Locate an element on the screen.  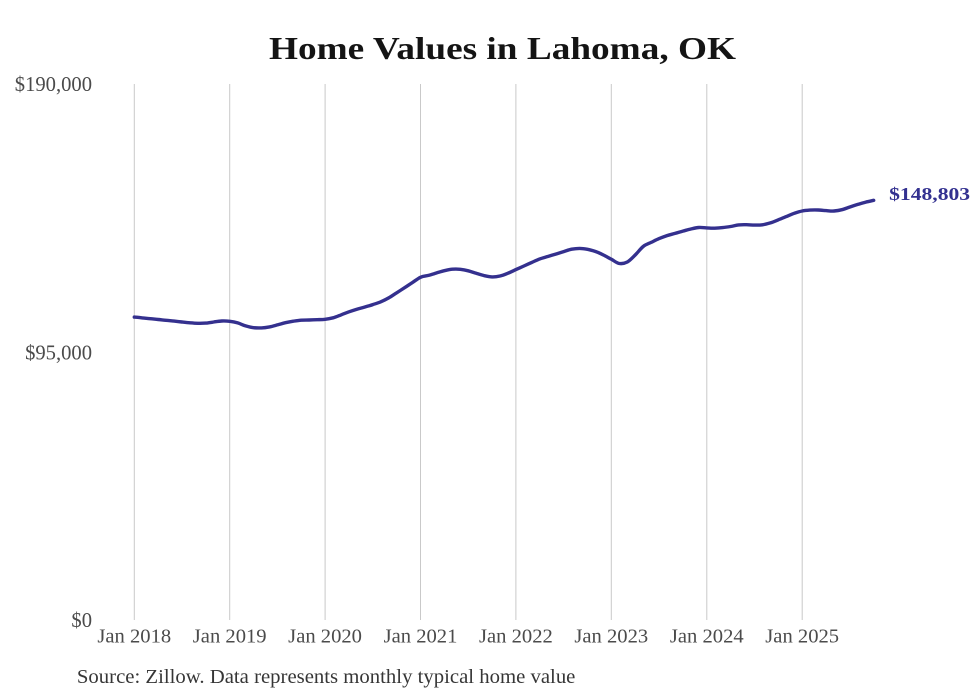
svg-text: $0 is located at coordinates (81, 621).